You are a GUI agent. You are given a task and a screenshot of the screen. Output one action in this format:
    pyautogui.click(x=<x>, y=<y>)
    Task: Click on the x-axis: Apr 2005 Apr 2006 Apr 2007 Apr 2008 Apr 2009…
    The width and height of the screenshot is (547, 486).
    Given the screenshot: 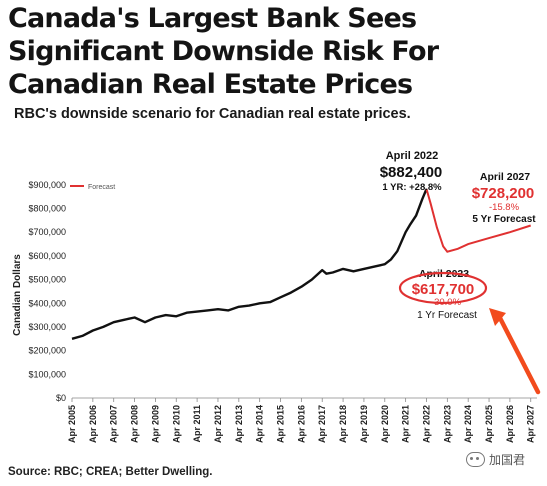 What is the action you would take?
    pyautogui.click(x=302, y=420)
    